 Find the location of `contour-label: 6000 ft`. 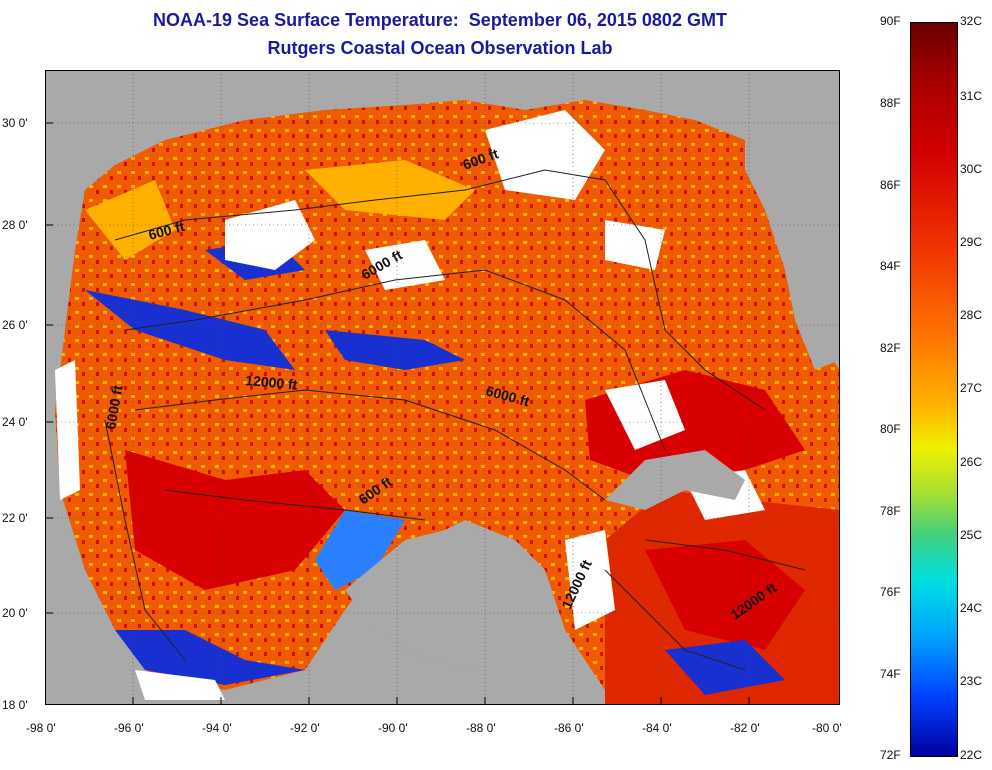

contour-label: 6000 ft is located at coordinates (114, 407).